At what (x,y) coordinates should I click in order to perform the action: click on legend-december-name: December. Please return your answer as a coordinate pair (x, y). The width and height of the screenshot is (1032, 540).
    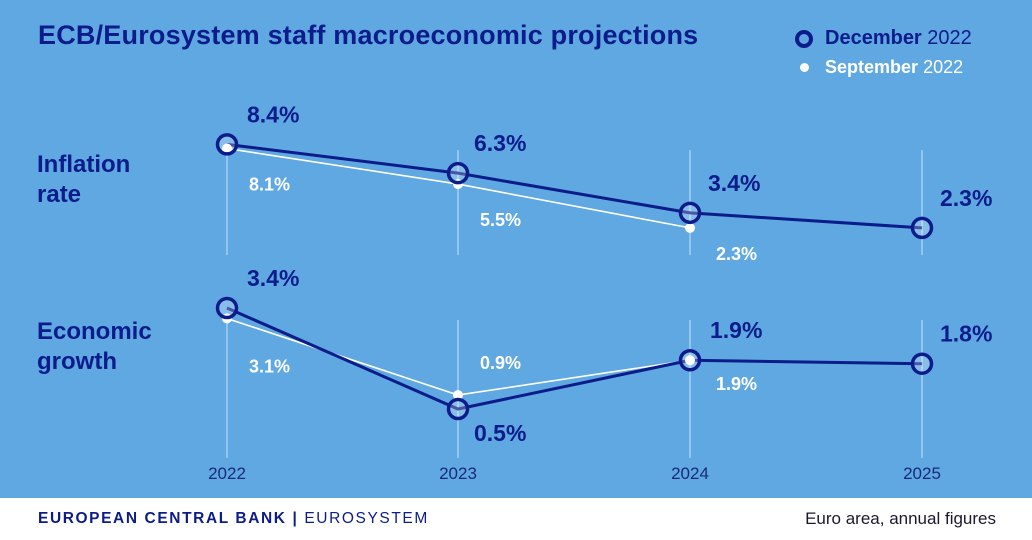
    Looking at the image, I should click on (873, 38).